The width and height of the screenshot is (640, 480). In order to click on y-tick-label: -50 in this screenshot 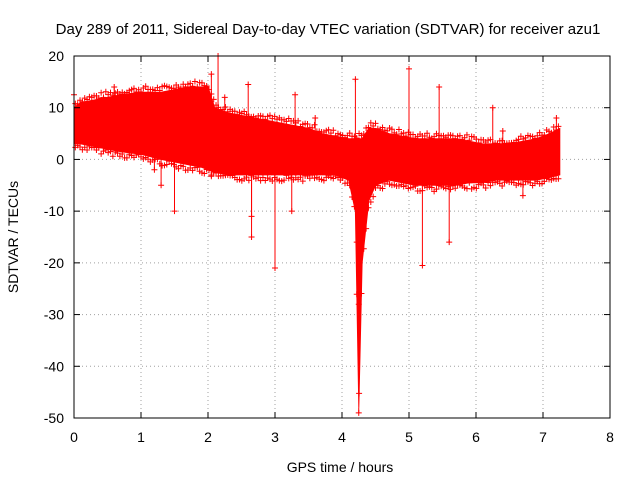, I will do `click(54, 418)`.